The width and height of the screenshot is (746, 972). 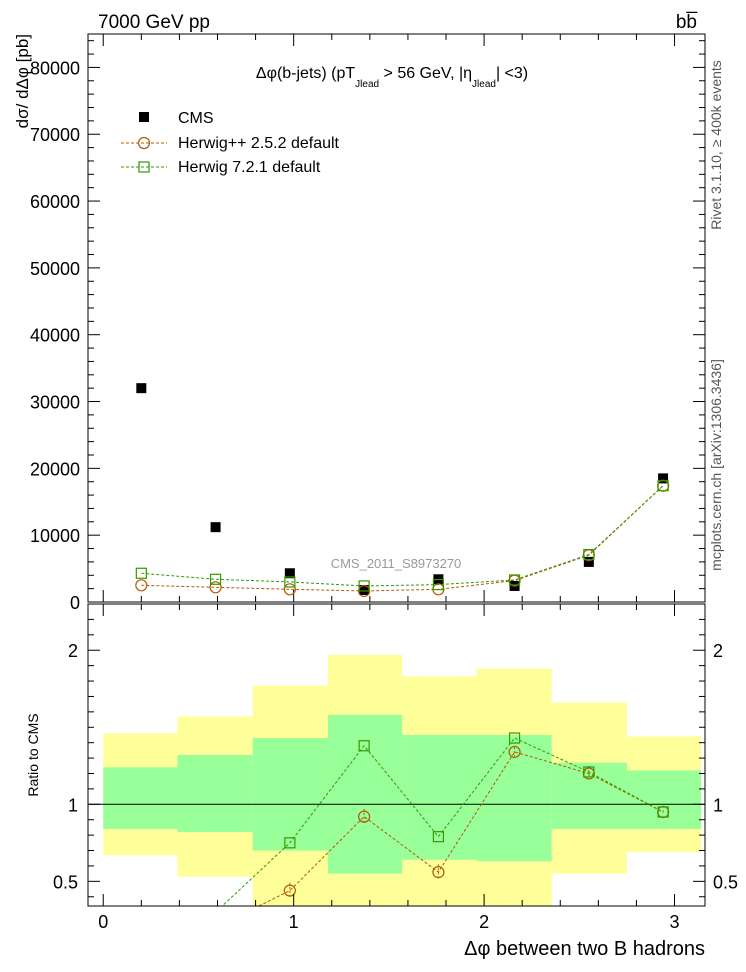 I want to click on mcplots-label: mcplots.cern.ch [arXiv:1306.3436], so click(x=716, y=465).